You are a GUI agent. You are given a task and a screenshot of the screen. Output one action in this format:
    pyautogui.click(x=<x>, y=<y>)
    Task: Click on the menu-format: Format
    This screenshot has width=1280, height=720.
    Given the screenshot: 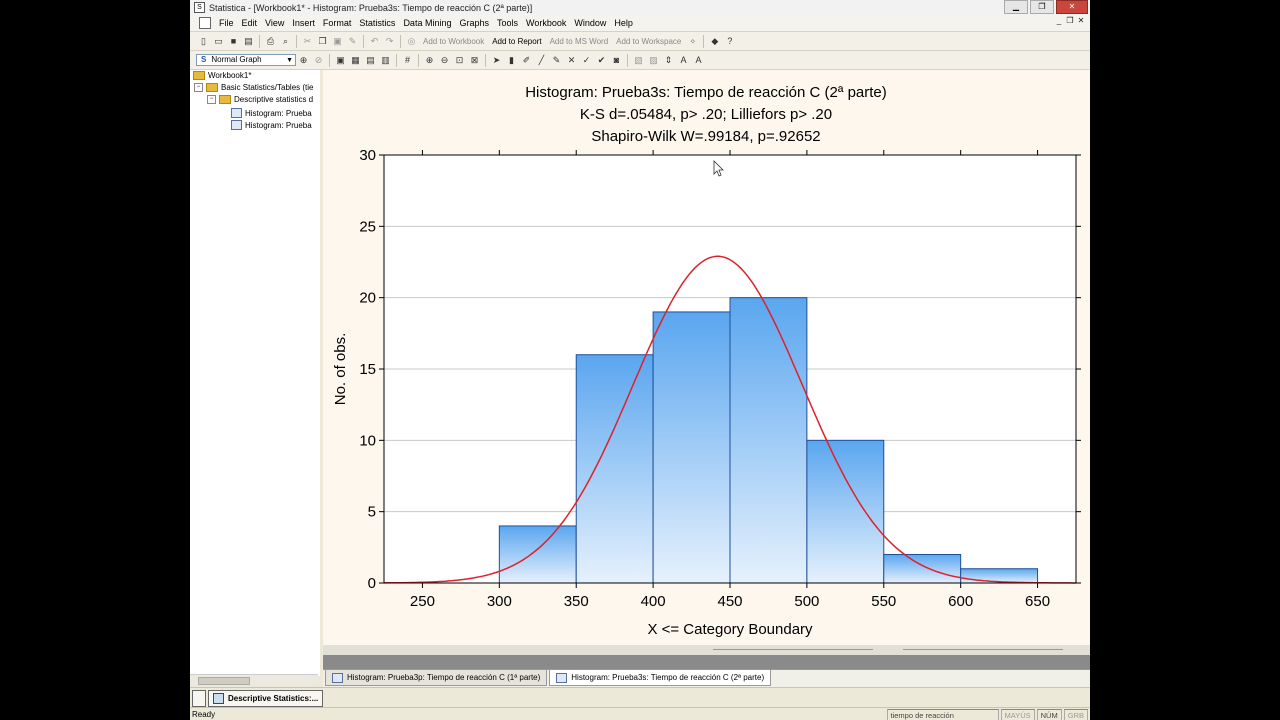 What is the action you would take?
    pyautogui.click(x=337, y=23)
    